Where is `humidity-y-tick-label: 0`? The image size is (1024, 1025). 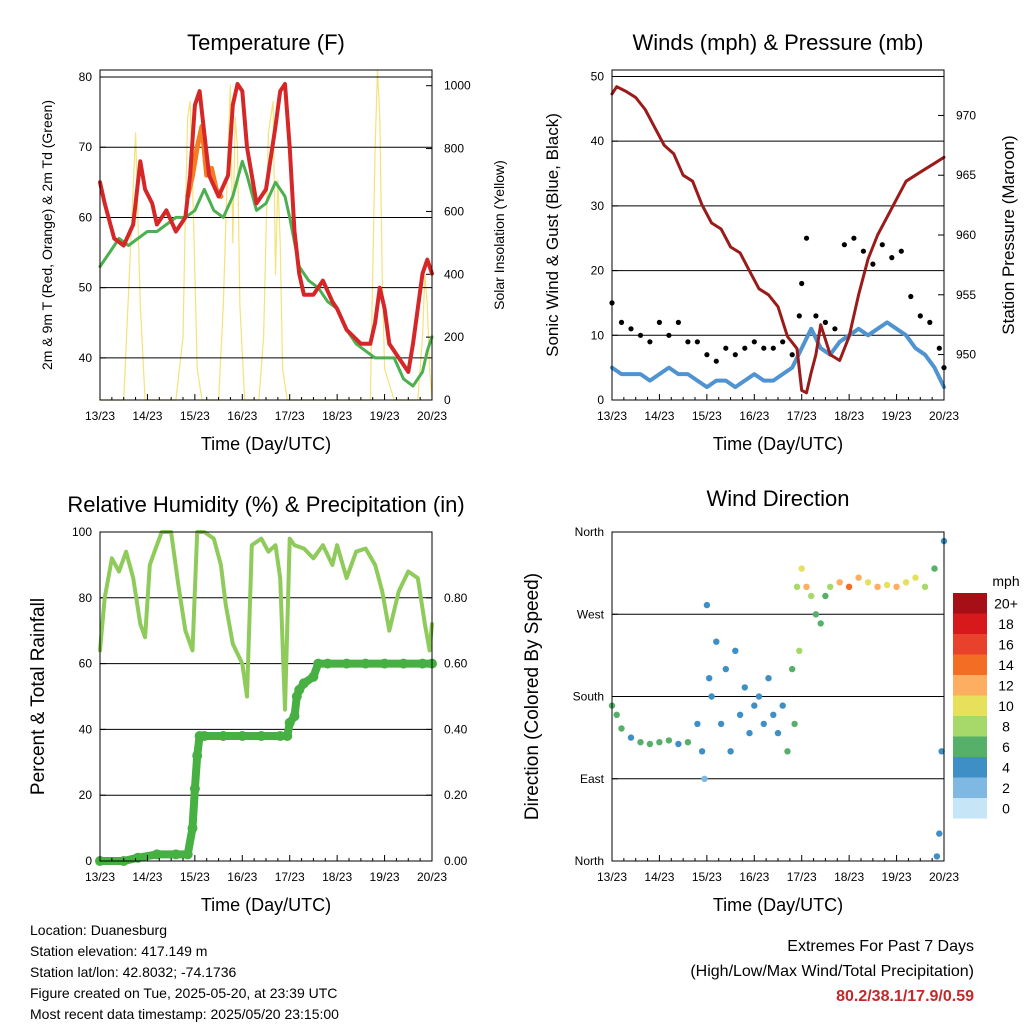
humidity-y-tick-label: 0 is located at coordinates (88, 861).